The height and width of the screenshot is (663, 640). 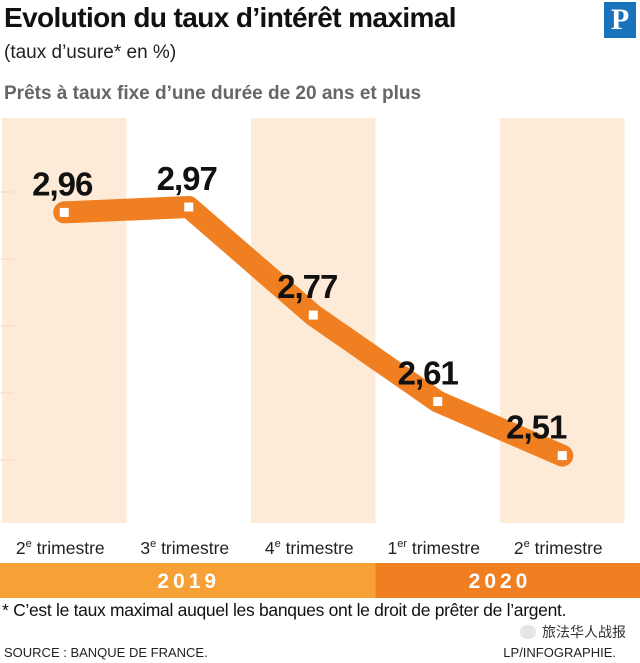 I want to click on watermark: 旅法华人战报, so click(x=573, y=632).